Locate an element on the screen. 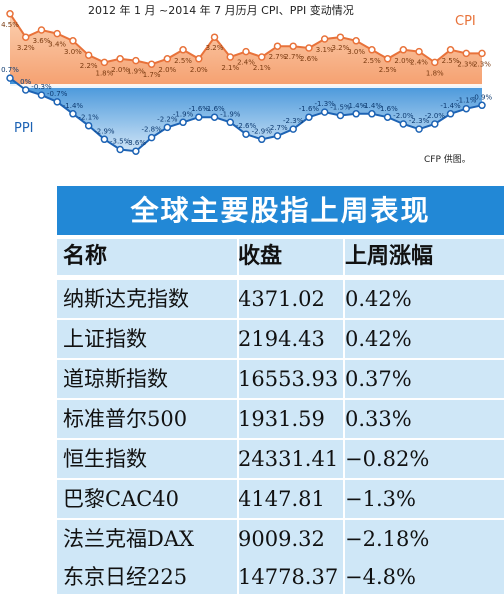 The width and height of the screenshot is (504, 596). close-value: 9009.32 is located at coordinates (281, 539).